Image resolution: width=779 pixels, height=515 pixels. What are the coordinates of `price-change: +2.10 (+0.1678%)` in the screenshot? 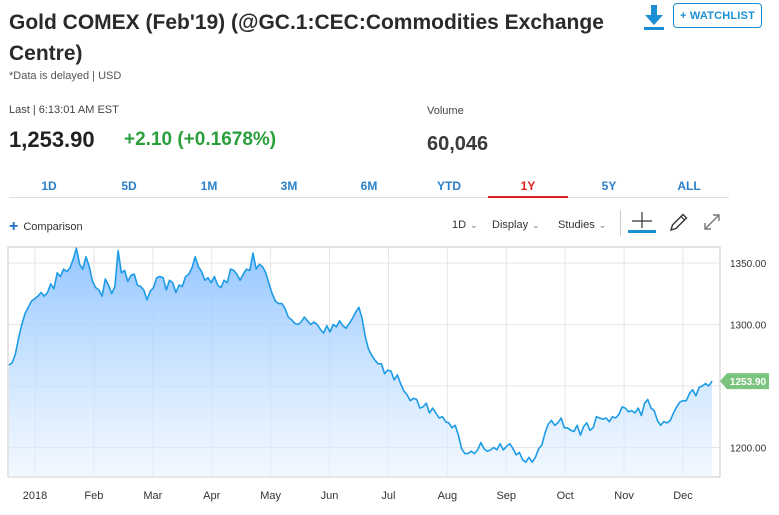 It's located at (200, 139).